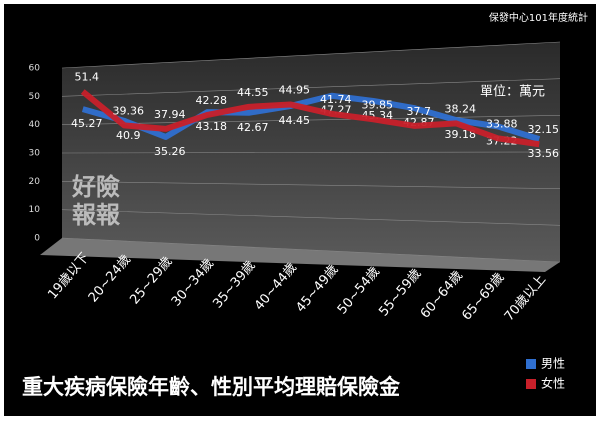 The width and height of the screenshot is (600, 424). Describe the element at coordinates (253, 127) in the screenshot. I see `data-label: 42.67` at that location.